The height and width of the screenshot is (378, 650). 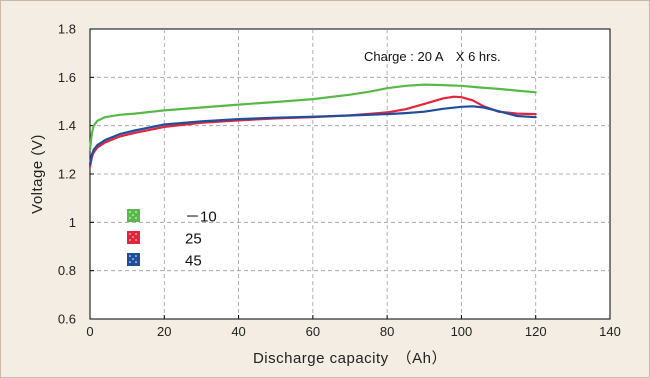 I want to click on y-tick-label: 1.8, so click(x=67, y=29).